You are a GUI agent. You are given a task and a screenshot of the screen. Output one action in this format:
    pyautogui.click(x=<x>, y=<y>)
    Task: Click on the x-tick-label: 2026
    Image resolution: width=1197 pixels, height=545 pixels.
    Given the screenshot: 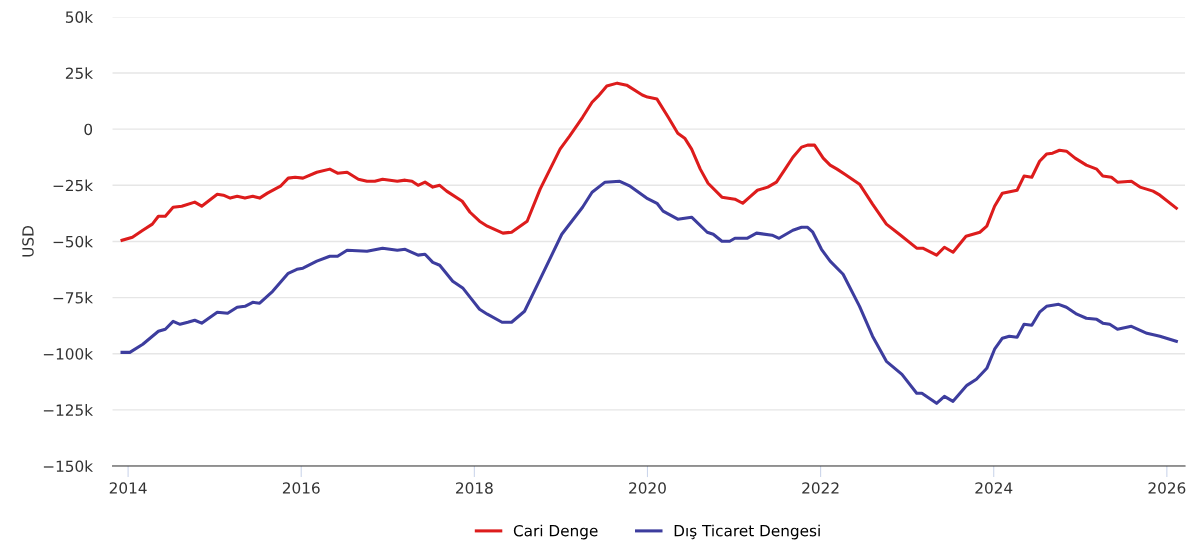 What is the action you would take?
    pyautogui.click(x=1167, y=488)
    